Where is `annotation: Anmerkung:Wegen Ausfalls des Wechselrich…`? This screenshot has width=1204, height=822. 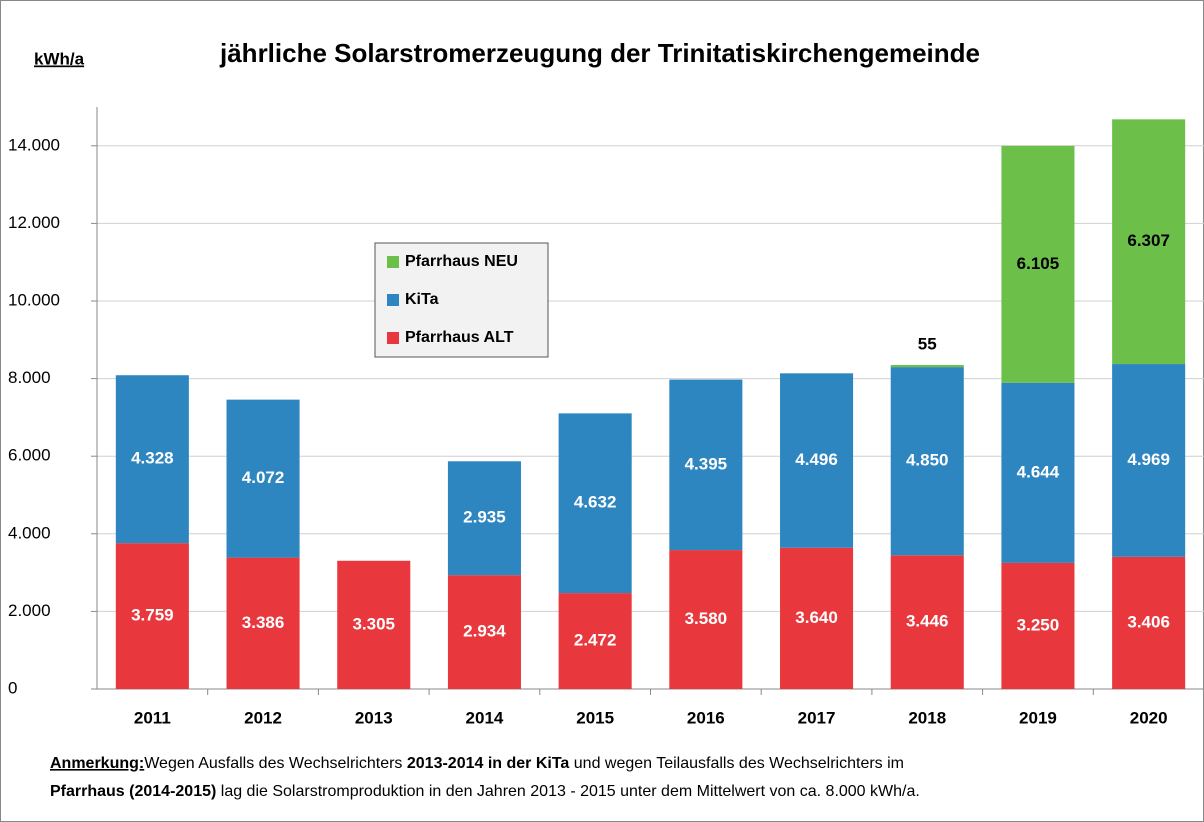
annotation: Anmerkung:Wegen Ausfalls des Wechselrich… is located at coordinates (477, 763).